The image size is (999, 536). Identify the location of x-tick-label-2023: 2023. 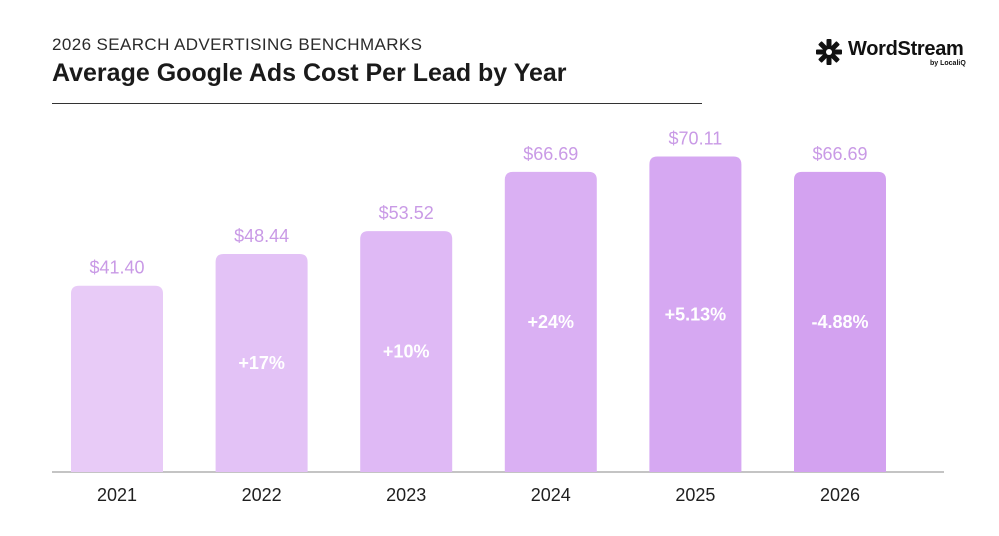
(406, 495).